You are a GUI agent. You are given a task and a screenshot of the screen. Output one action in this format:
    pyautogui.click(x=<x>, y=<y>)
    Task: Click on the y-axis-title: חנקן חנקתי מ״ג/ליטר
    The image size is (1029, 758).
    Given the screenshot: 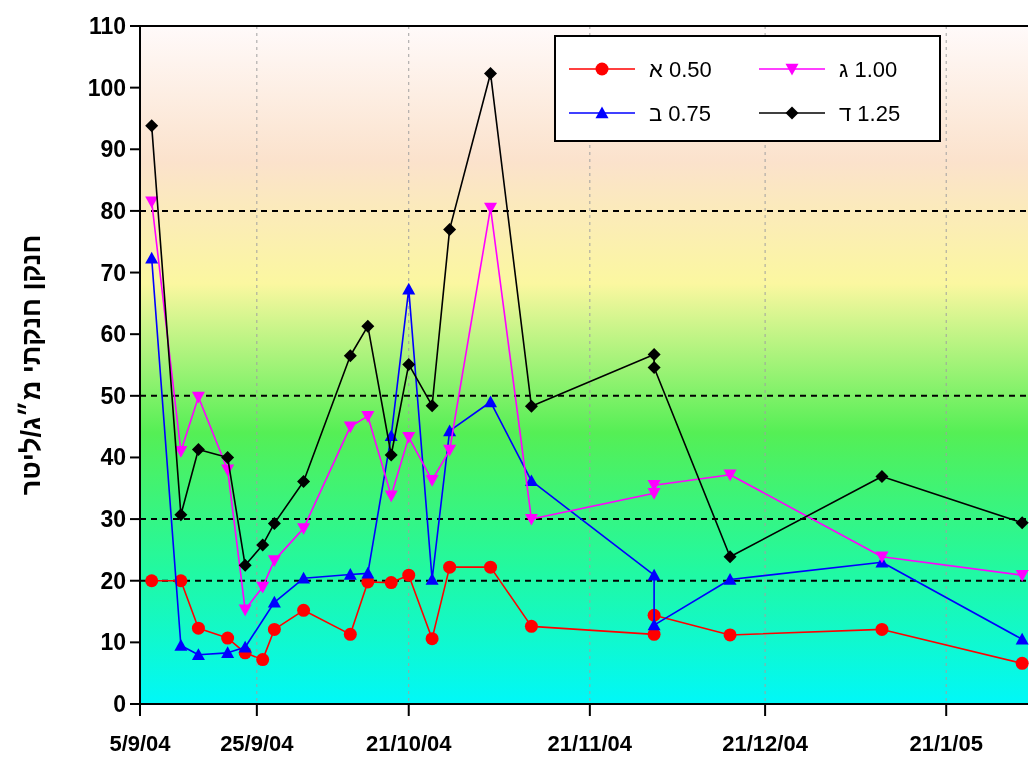 What is the action you would take?
    pyautogui.click(x=31, y=365)
    